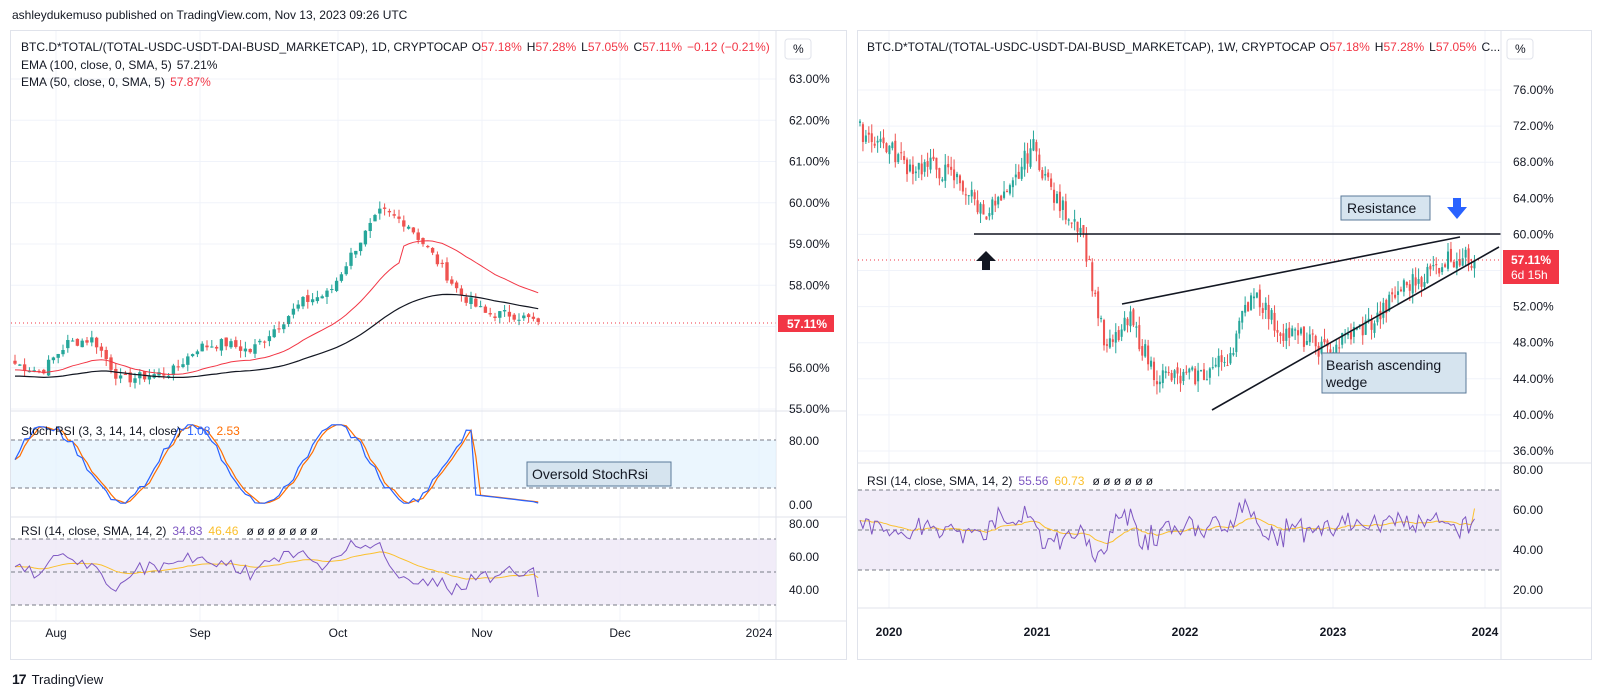 The width and height of the screenshot is (1600, 697). What do you see at coordinates (57, 679) in the screenshot?
I see `footer-brand: 17 TradingView` at bounding box center [57, 679].